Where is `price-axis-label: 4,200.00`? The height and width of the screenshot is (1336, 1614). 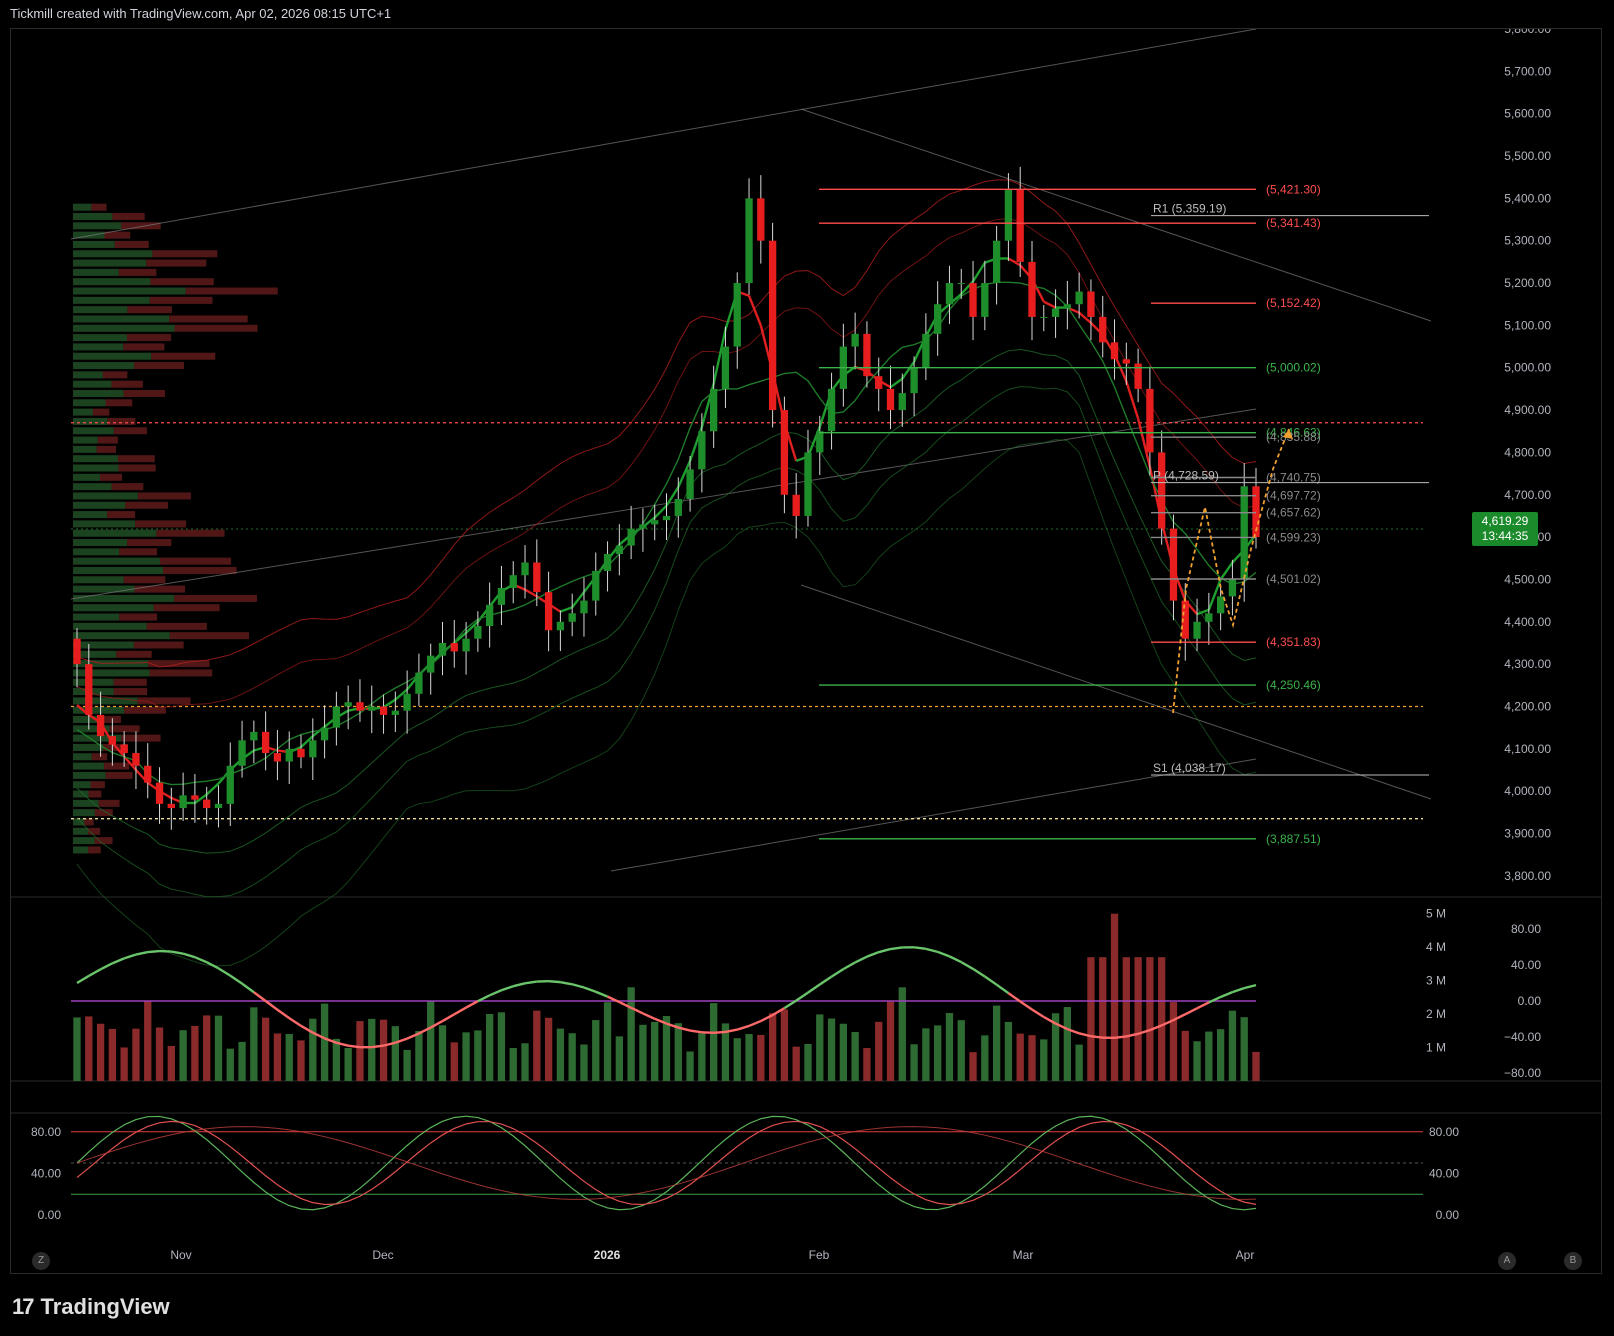
price-axis-label: 4,200.00 is located at coordinates (1527, 706).